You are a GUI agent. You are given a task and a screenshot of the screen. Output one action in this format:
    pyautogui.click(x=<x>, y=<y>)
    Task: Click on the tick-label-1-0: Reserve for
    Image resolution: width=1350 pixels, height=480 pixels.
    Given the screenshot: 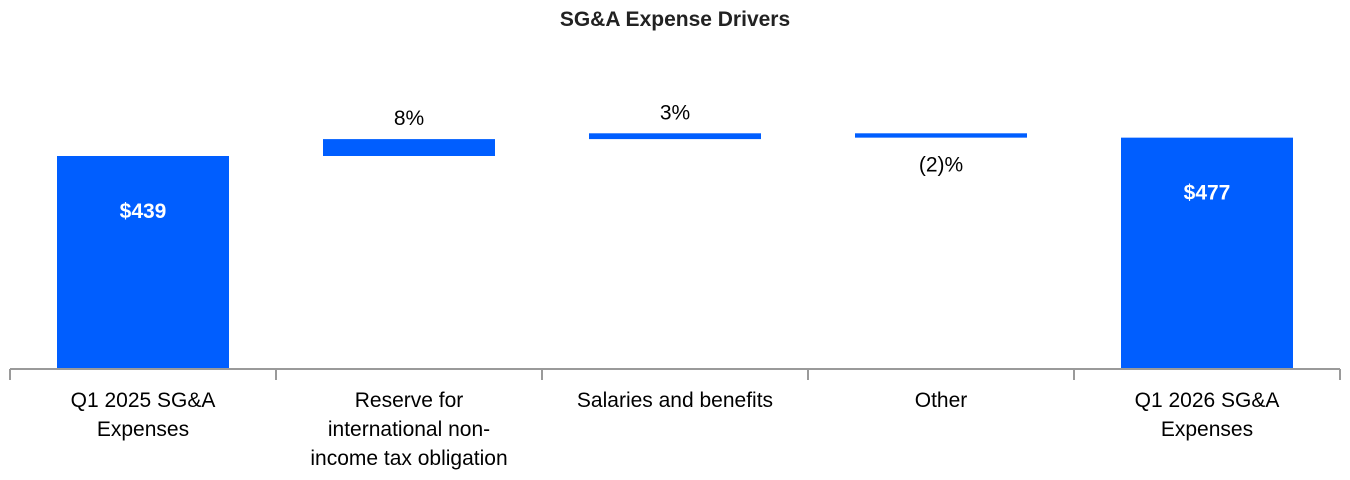 What is the action you would take?
    pyautogui.click(x=409, y=400)
    